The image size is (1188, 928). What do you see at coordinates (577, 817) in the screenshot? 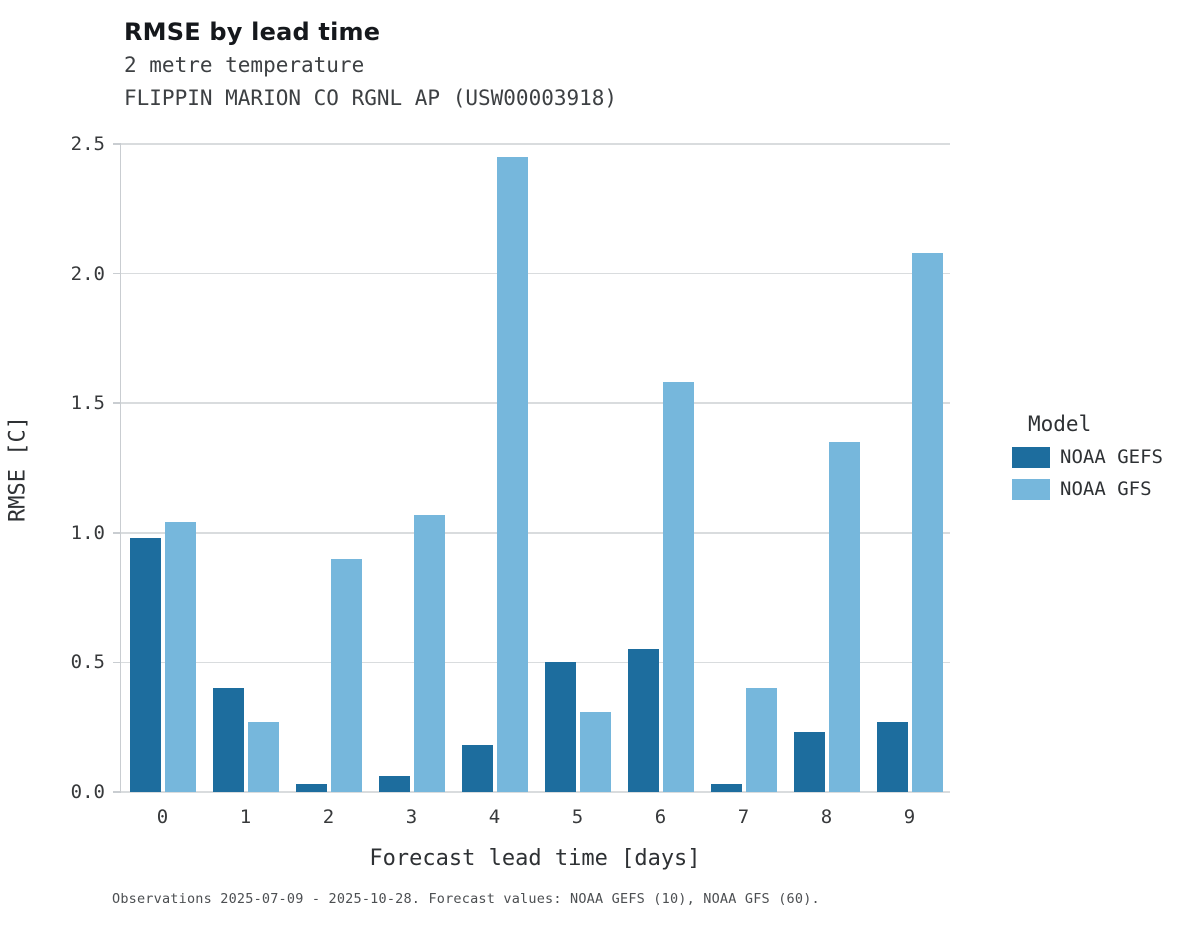
I see `x-tick-label: 5` at bounding box center [577, 817].